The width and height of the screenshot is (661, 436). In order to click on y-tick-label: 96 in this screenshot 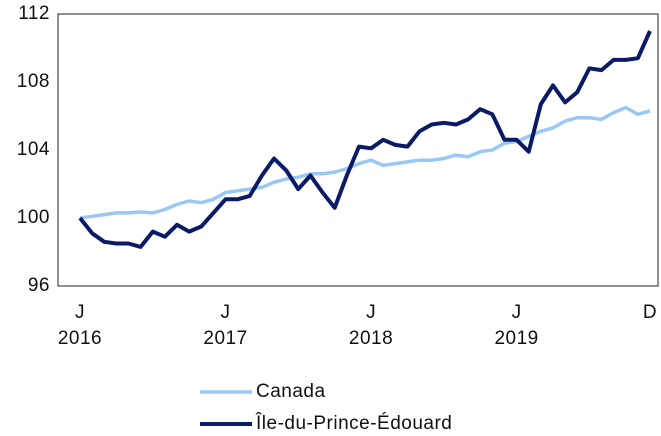, I will do `click(39, 285)`.